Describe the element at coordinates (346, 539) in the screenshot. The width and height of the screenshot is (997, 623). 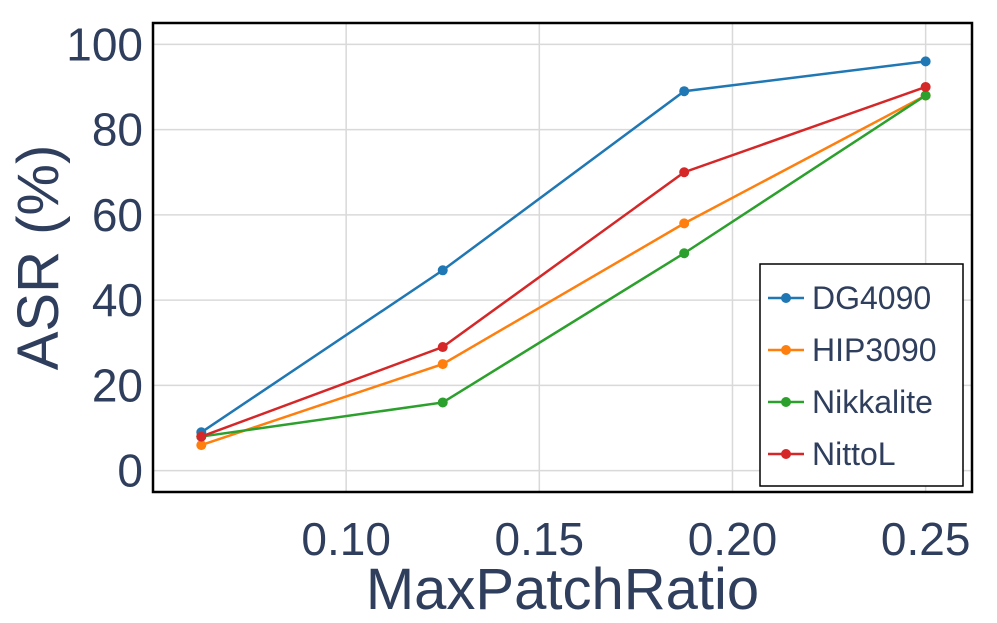
I see `x-tick-label: 0.10` at that location.